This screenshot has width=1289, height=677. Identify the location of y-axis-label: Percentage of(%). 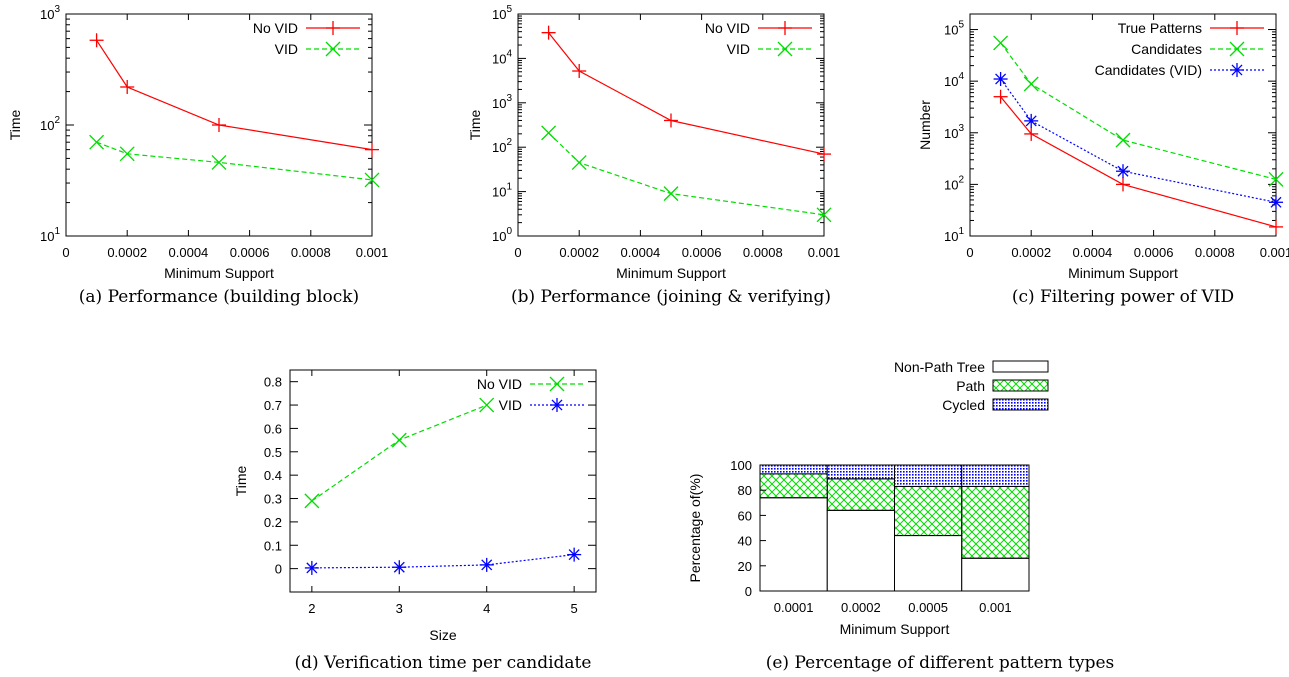
(695, 528).